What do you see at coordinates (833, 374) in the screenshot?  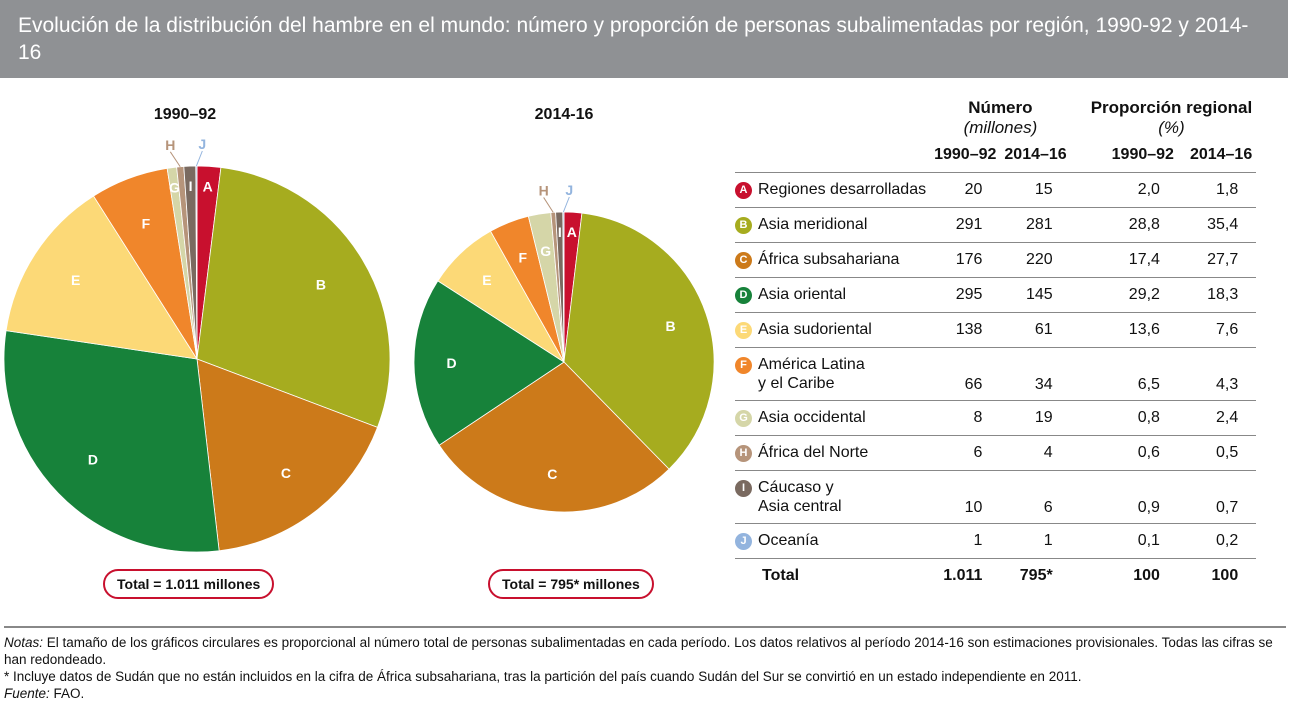 I see `region-label: F América Latina y el Caribe` at bounding box center [833, 374].